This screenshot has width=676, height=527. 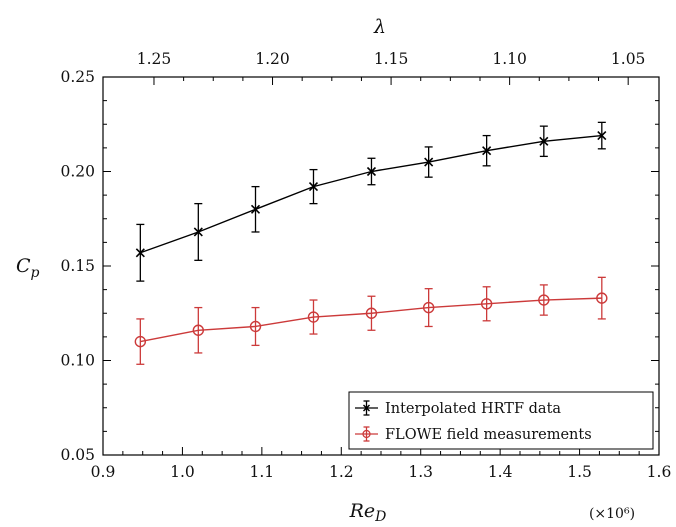 What do you see at coordinates (380, 517) in the screenshot?
I see `x-axis-label-sub: D` at bounding box center [380, 517].